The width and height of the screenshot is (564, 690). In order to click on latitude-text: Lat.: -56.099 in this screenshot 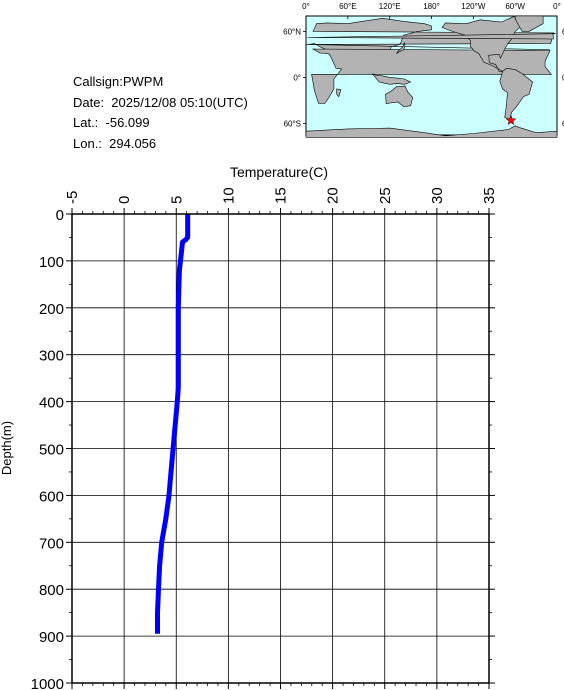, I will do `click(111, 122)`.